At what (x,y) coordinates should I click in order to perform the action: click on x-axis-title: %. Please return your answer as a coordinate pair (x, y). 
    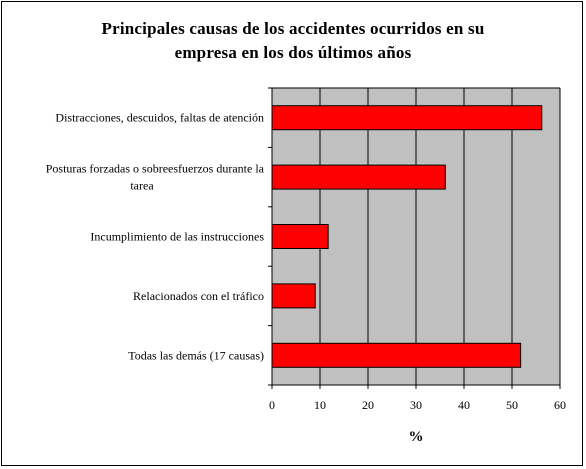
    Looking at the image, I should click on (416, 437).